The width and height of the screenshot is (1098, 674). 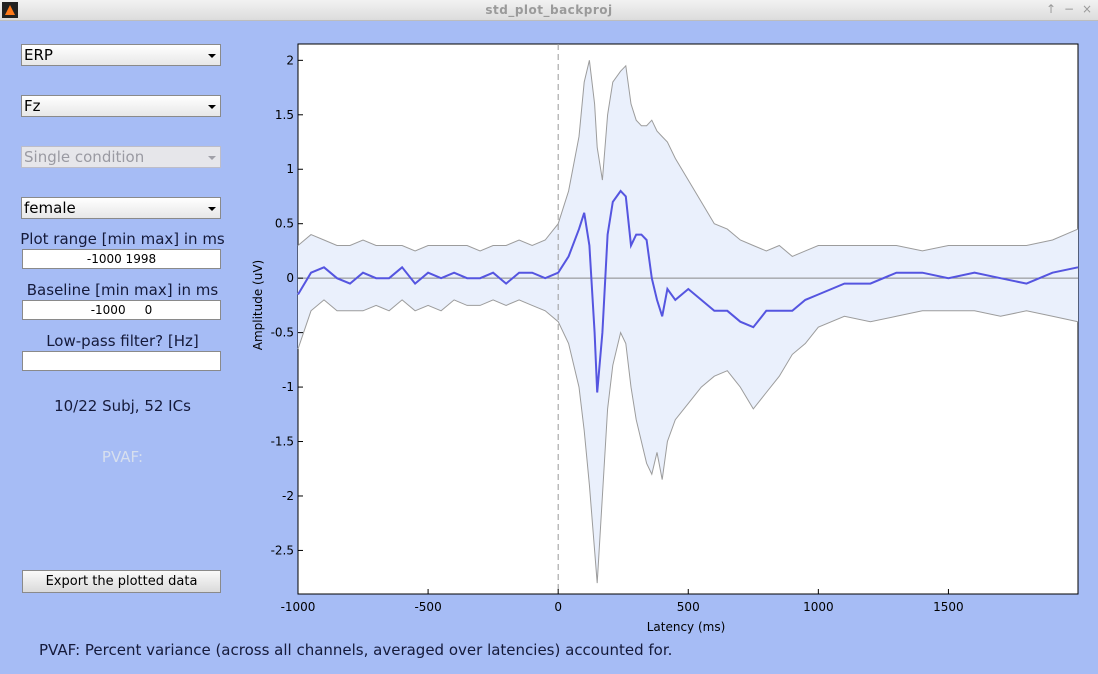 I want to click on condition-dropdown: Single condition, so click(x=121, y=157).